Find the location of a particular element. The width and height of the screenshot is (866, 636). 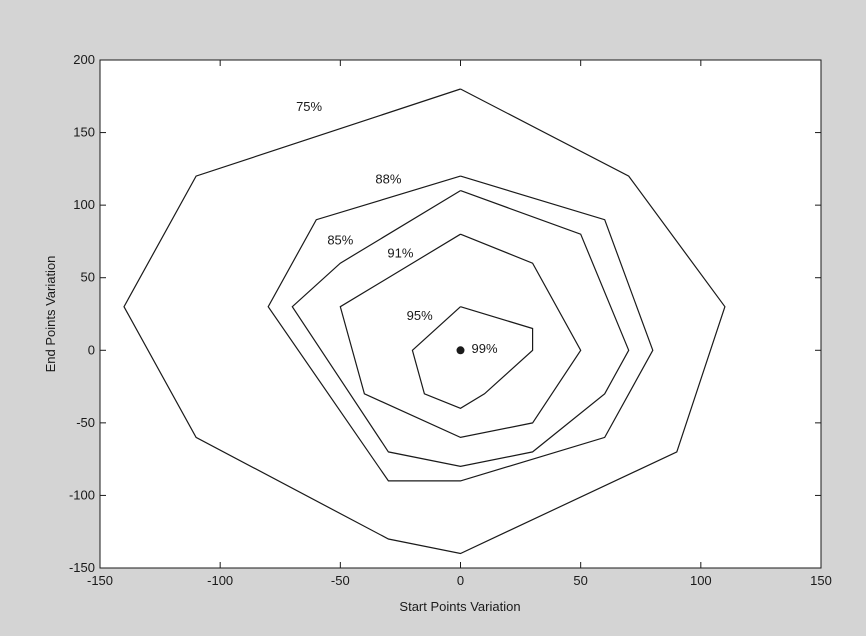

y-tick-label: 150 is located at coordinates (84, 132).